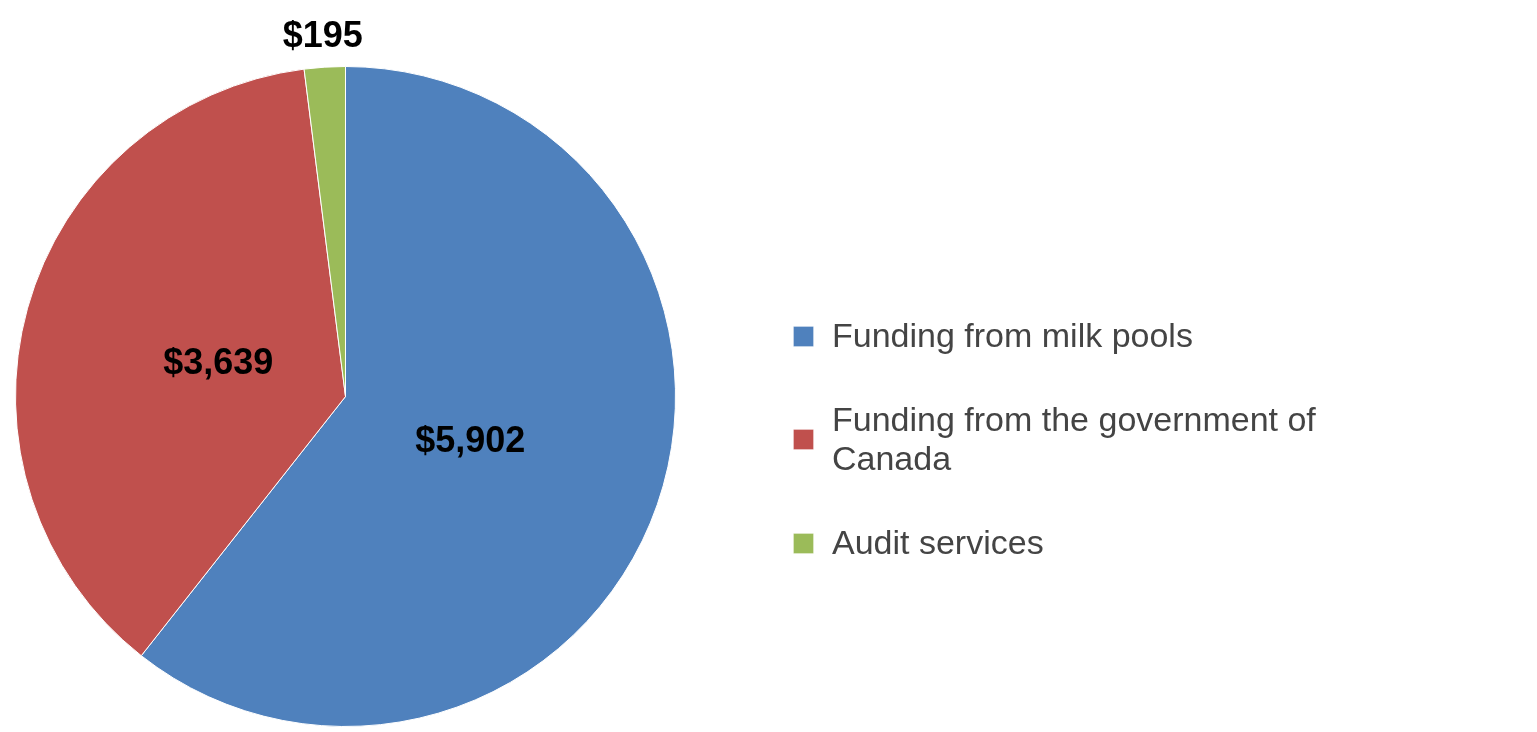  What do you see at coordinates (1074, 439) in the screenshot?
I see `legend-label: Funding from the government of Canada` at bounding box center [1074, 439].